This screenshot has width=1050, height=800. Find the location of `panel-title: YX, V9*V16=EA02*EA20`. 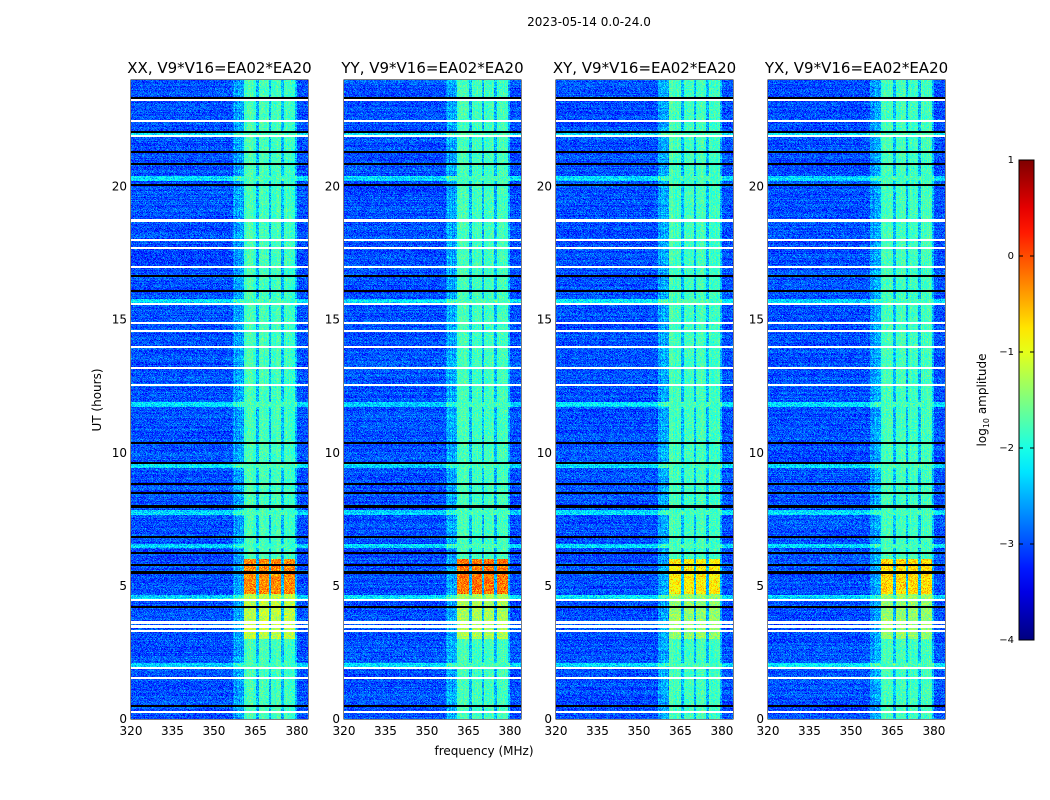

panel-title: YX, V9*V16=EA02*EA20 is located at coordinates (856, 68).